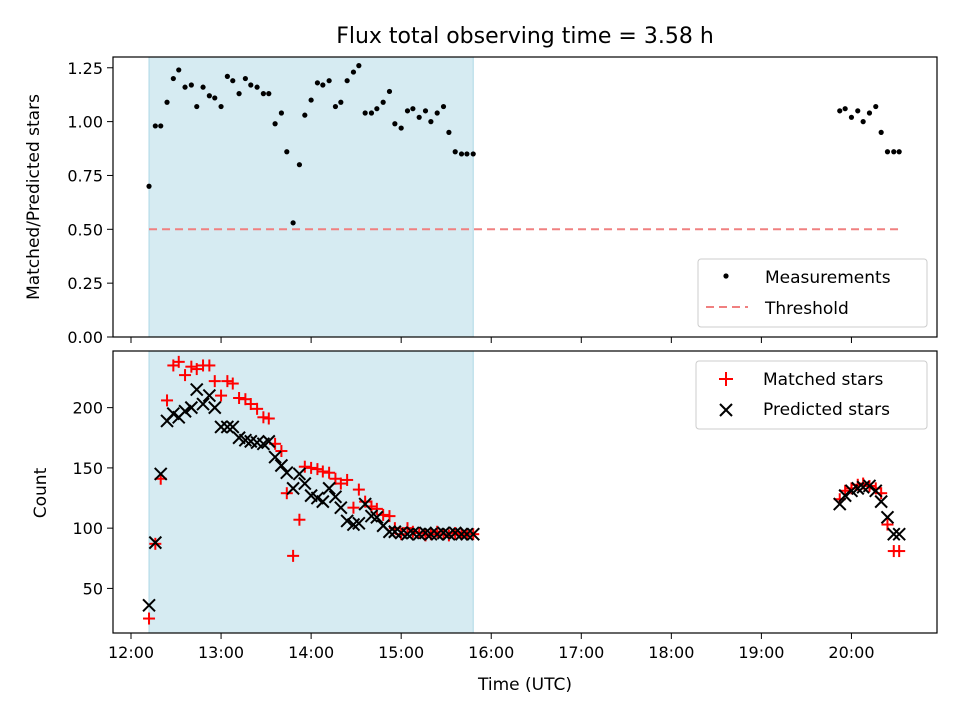 The height and width of the screenshot is (720, 960). I want to click on ratio-y-tick-label: 1.00, so click(85, 122).